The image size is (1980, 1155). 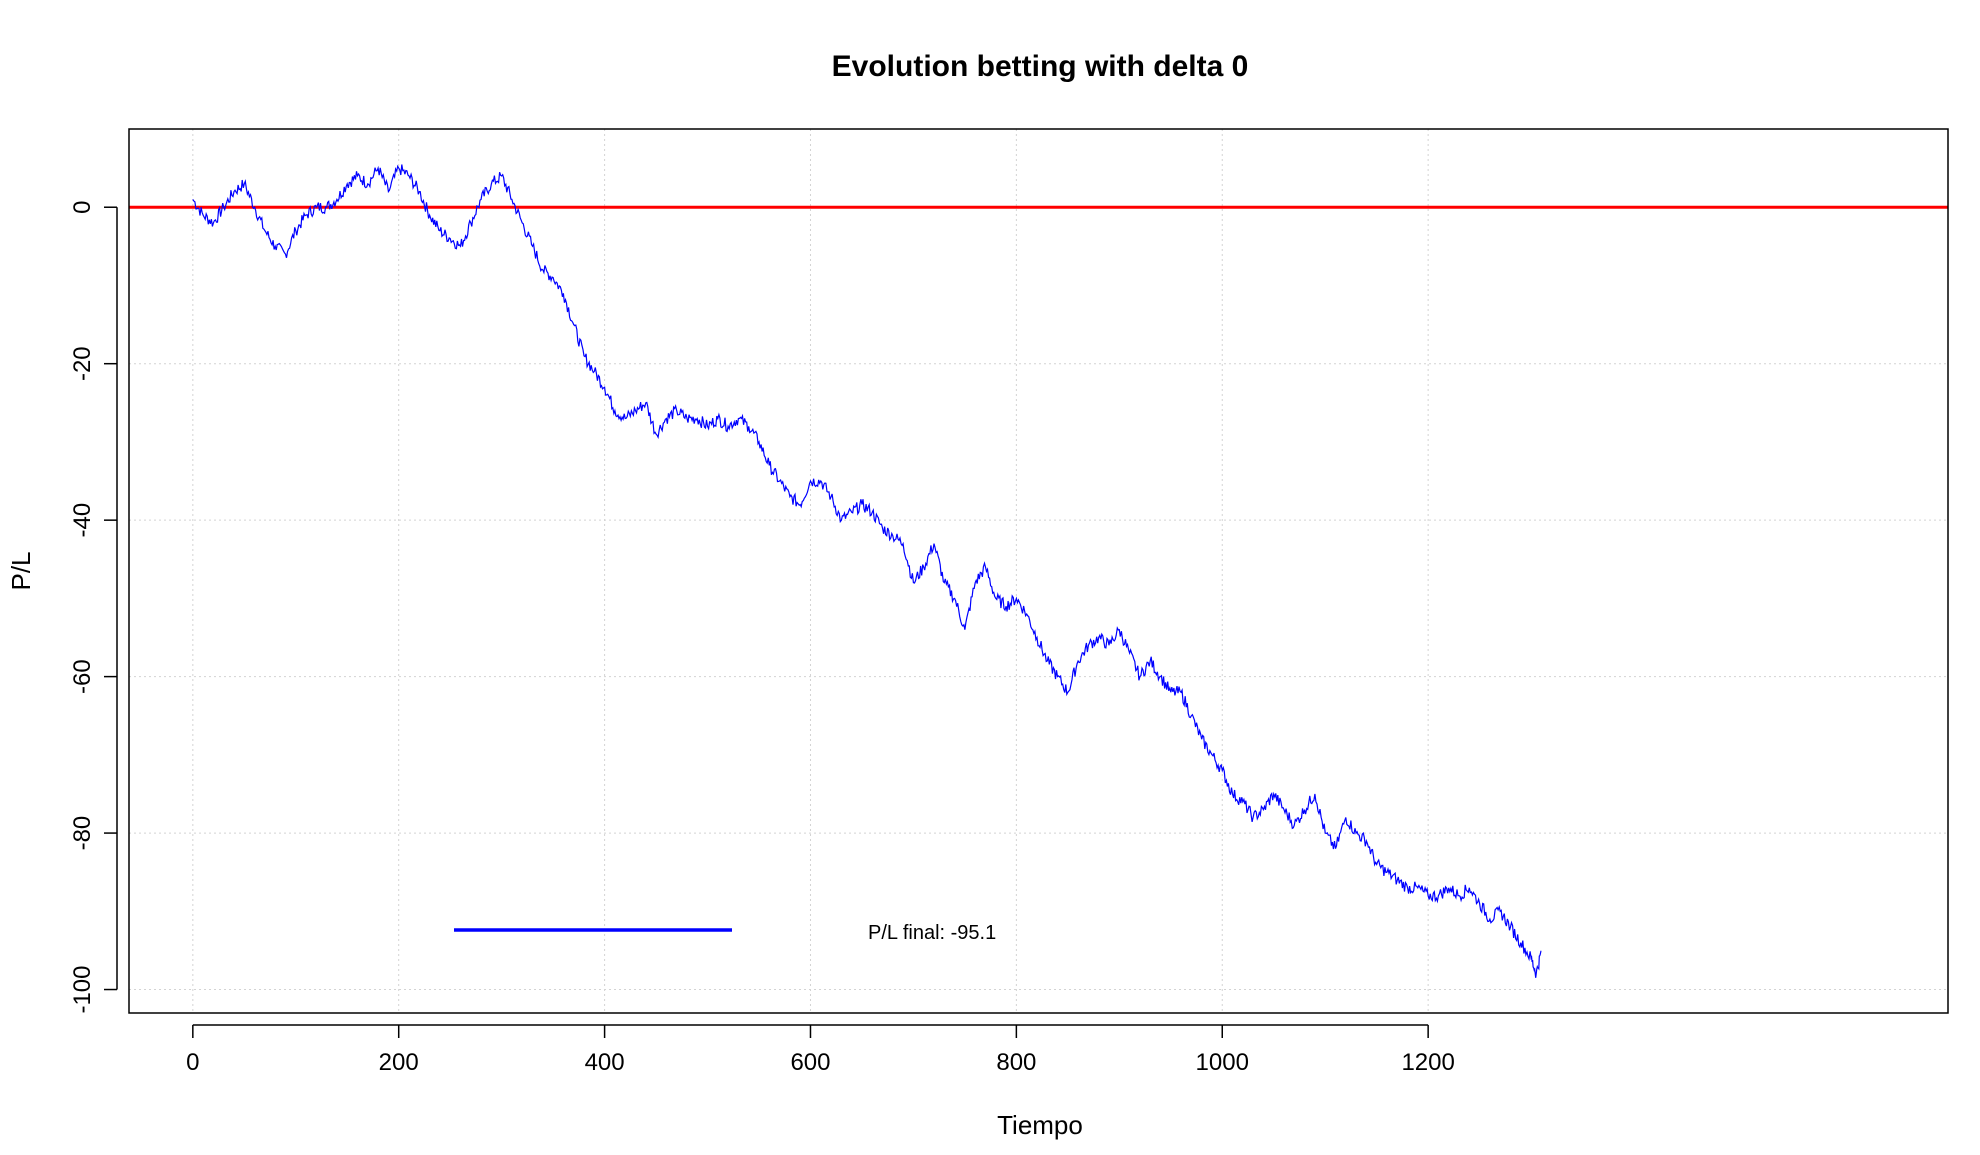 I want to click on y-tick-label: -60, so click(x=82, y=676).